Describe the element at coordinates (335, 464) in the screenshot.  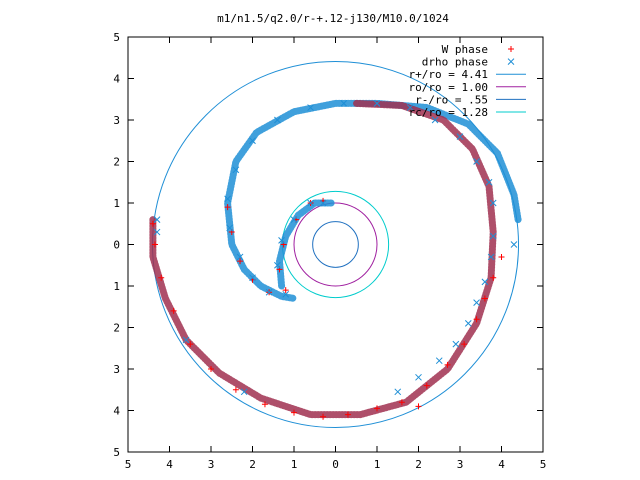
I see `x-tick-label: 0` at that location.